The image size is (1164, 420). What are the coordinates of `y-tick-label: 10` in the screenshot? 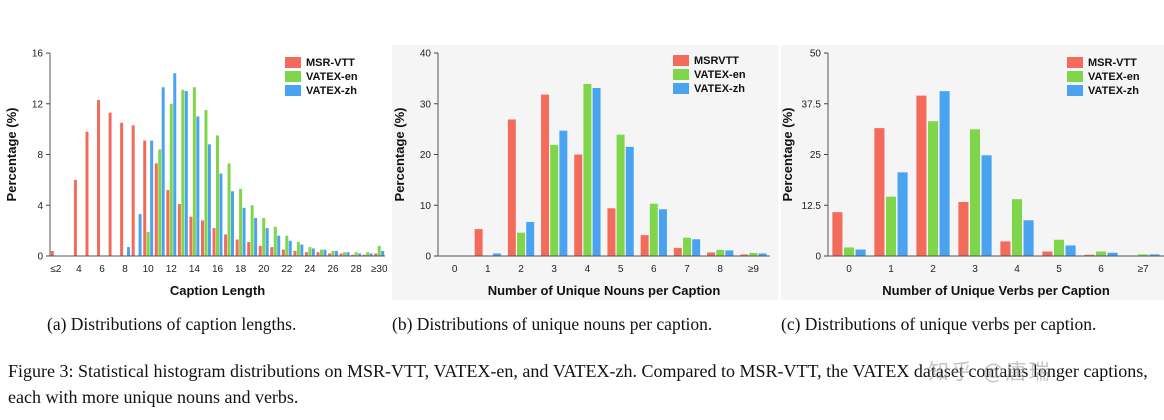 It's located at (426, 206).